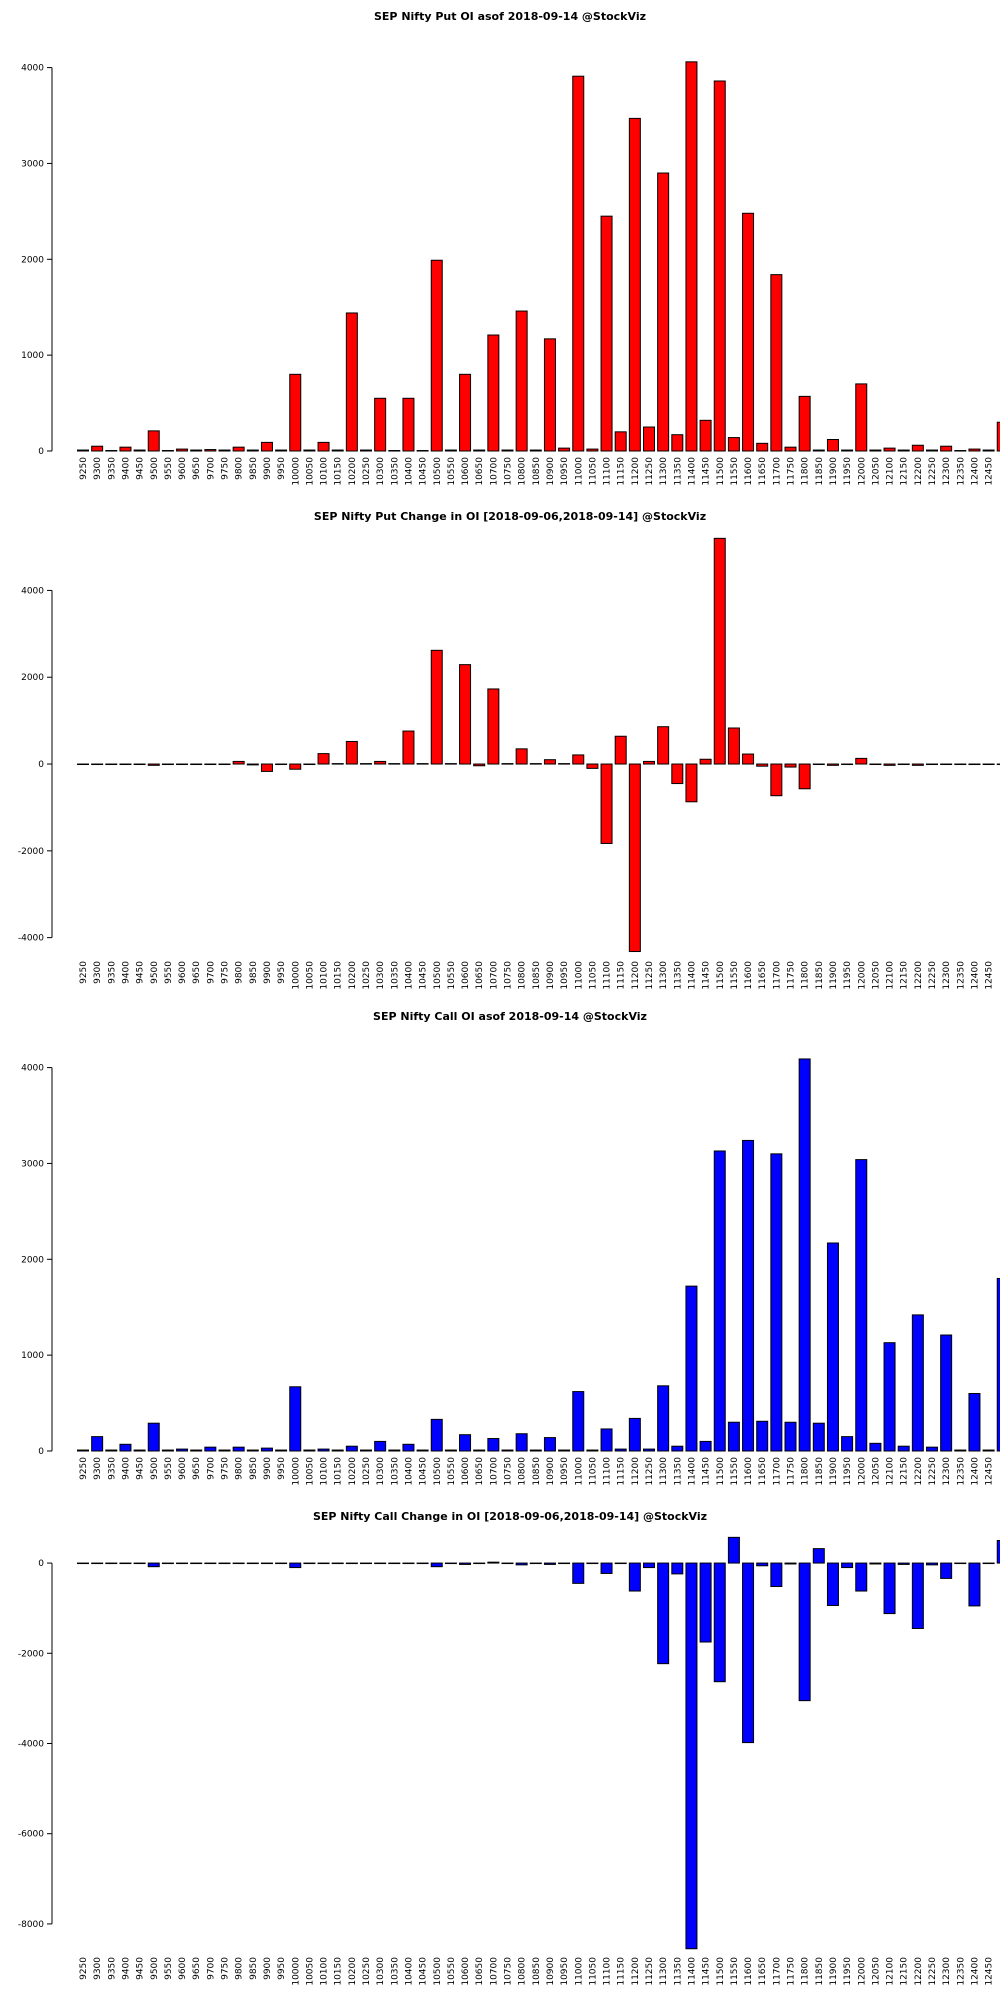 Image resolution: width=1000 pixels, height=2000 pixels. Describe the element at coordinates (692, 1471) in the screenshot. I see `x-tick-label: 11400` at that location.